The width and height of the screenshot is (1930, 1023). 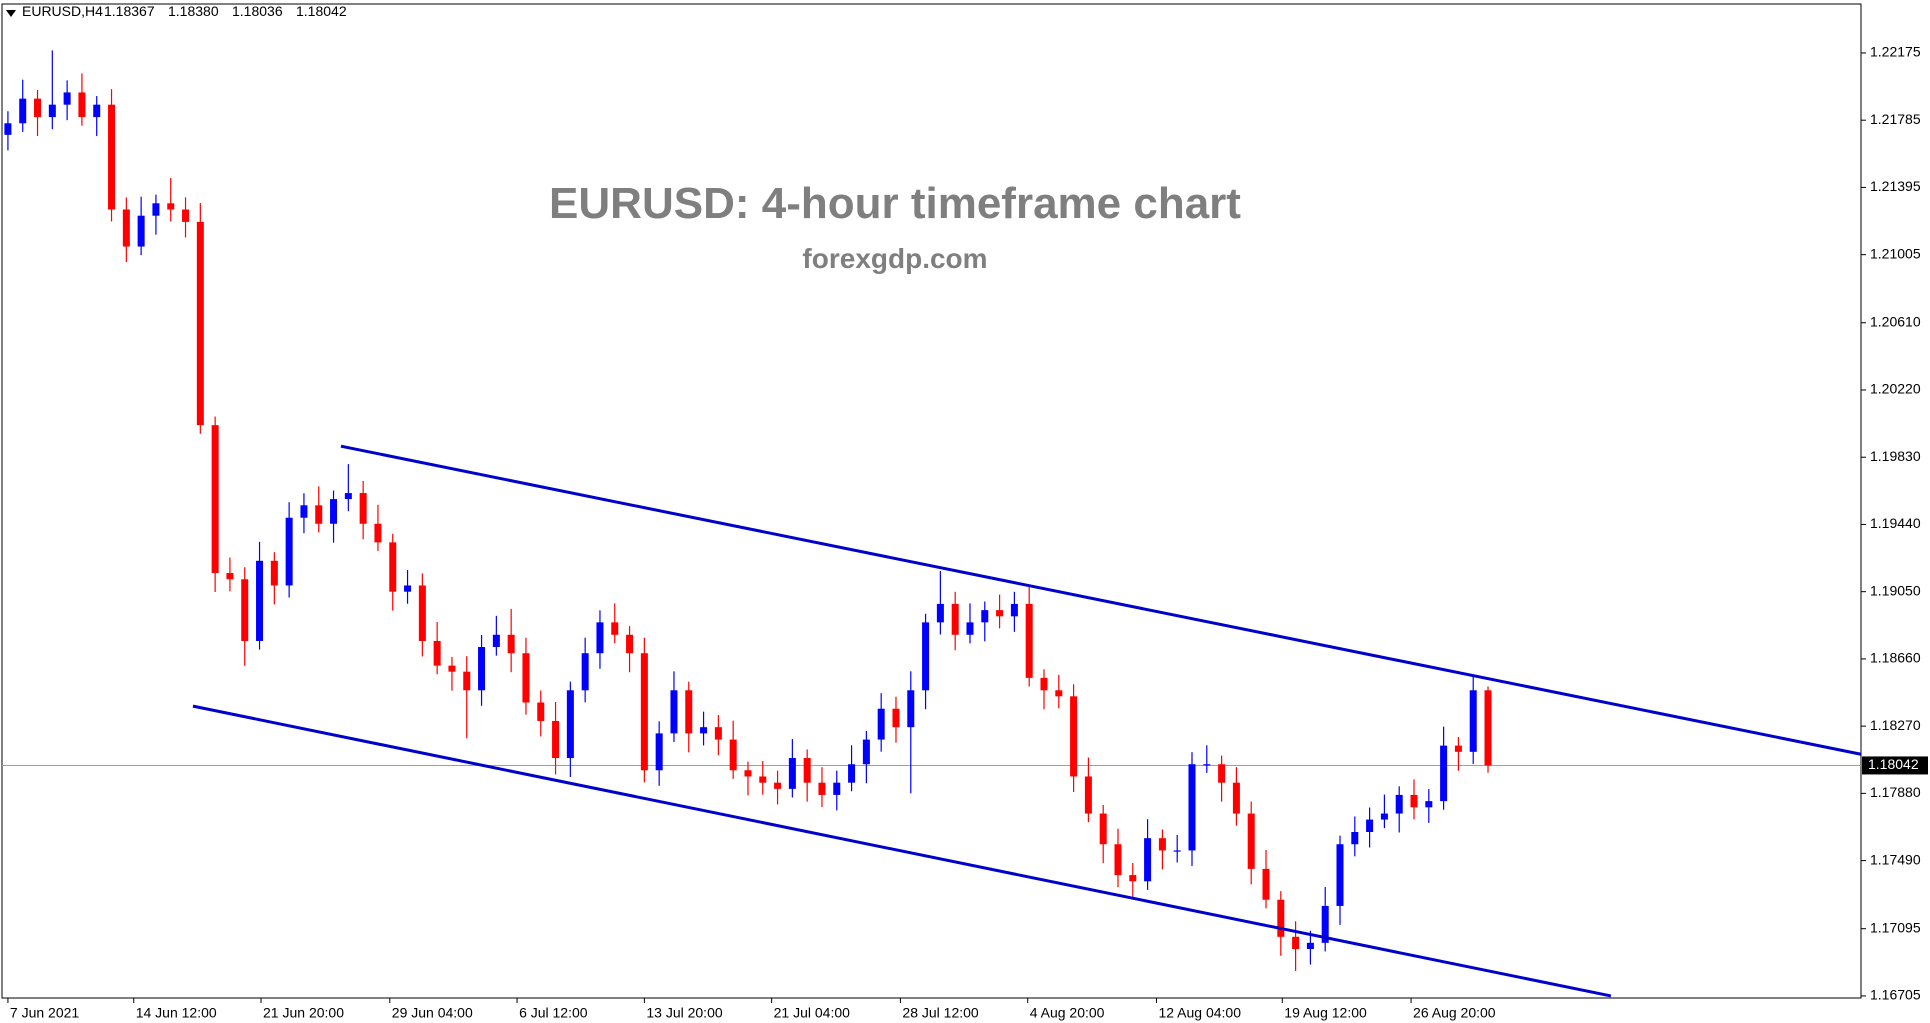 What do you see at coordinates (321, 11) in the screenshot?
I see `header-value: 1.18042` at bounding box center [321, 11].